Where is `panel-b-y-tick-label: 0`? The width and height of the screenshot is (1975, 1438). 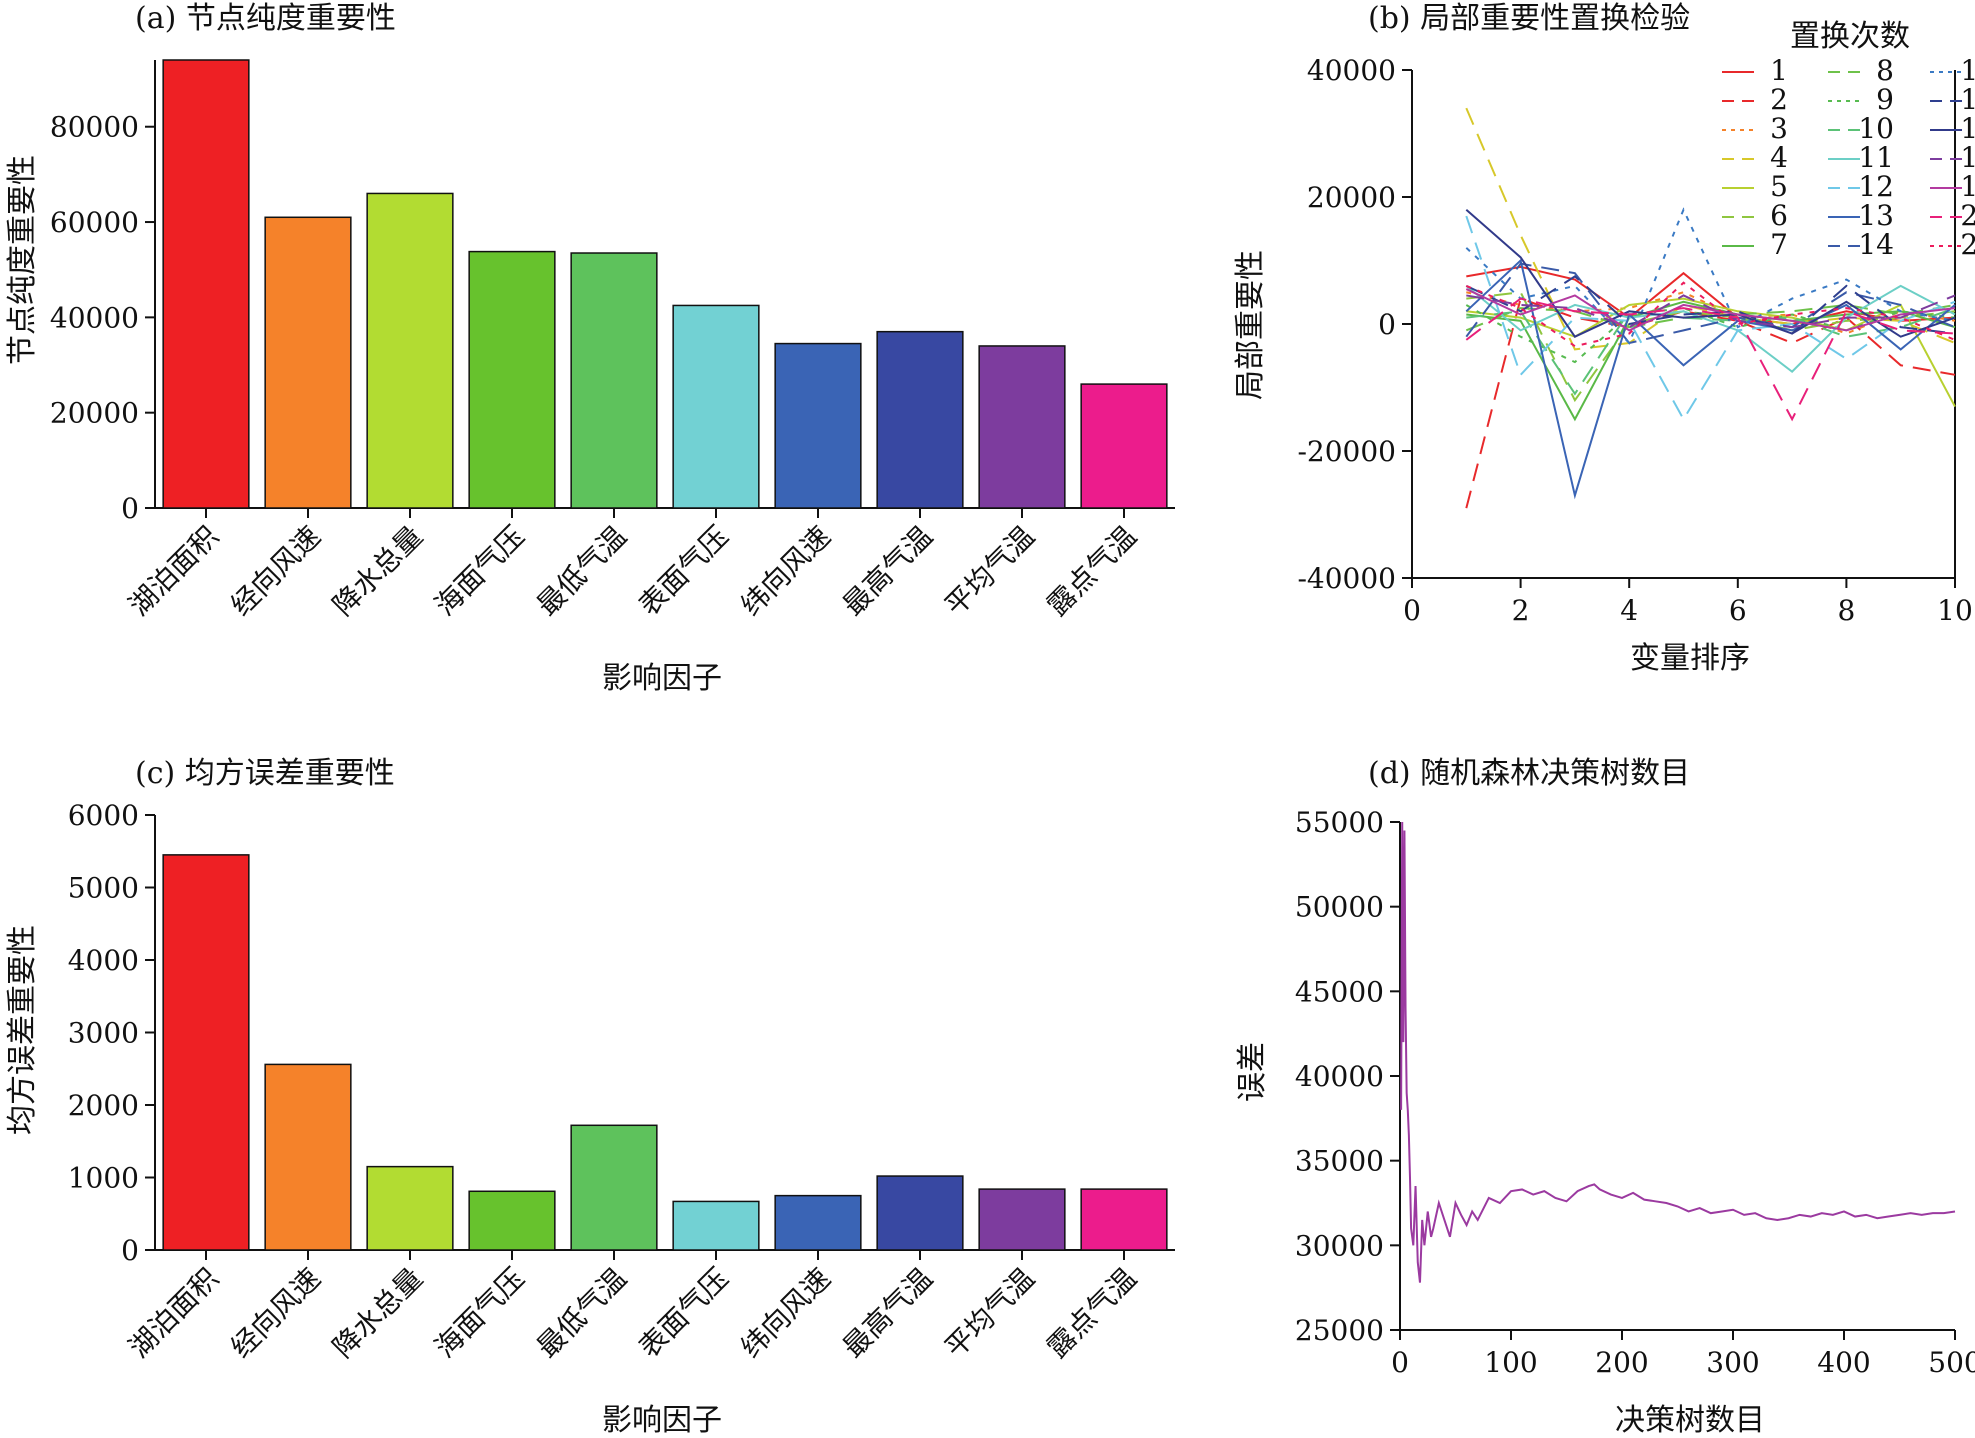 panel-b-y-tick-label: 0 is located at coordinates (1387, 324).